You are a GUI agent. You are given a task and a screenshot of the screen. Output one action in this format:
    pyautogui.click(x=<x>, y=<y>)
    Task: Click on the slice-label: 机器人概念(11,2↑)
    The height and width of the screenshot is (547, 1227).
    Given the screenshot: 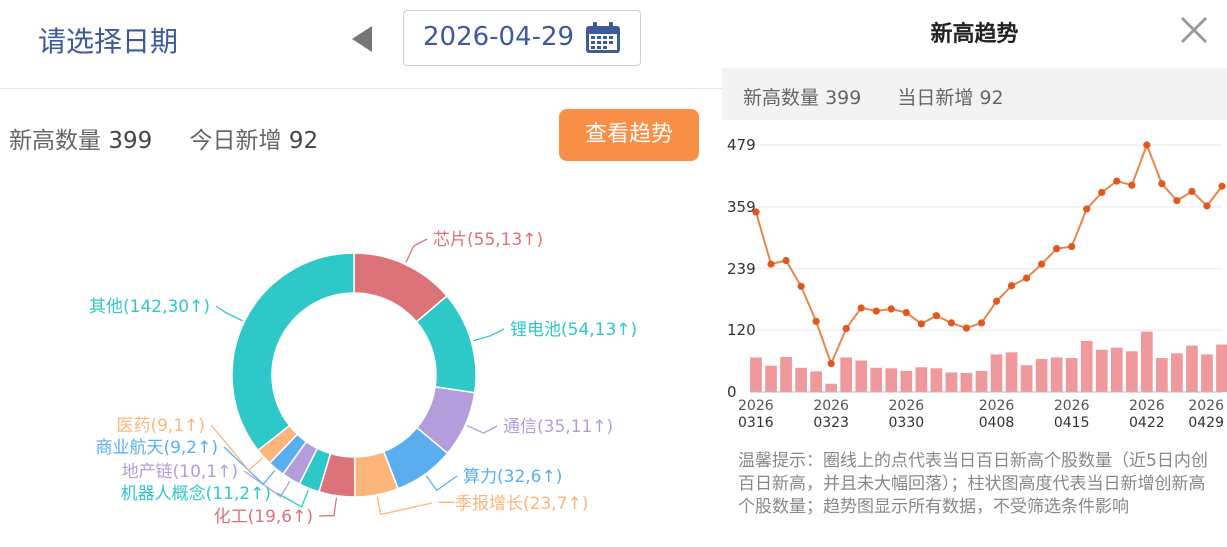 What is the action you would take?
    pyautogui.click(x=196, y=493)
    